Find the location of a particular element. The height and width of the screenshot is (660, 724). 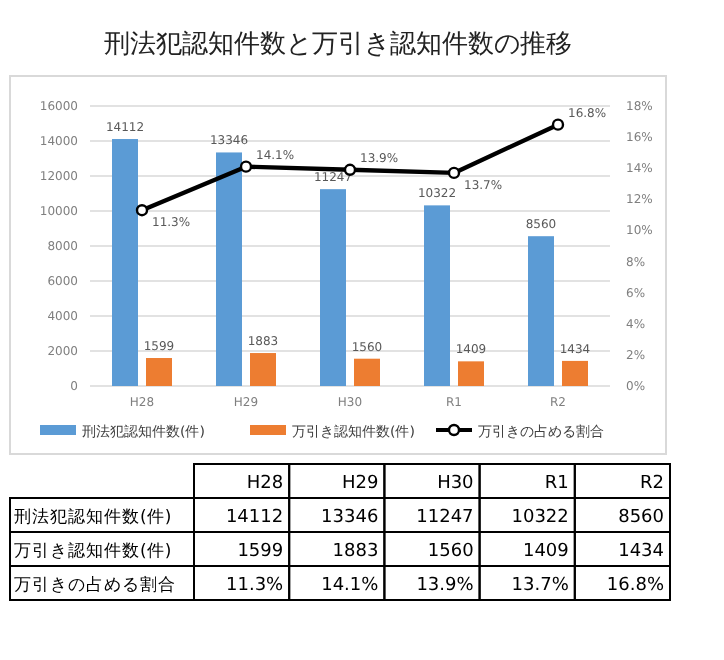

text: 1434 is located at coordinates (641, 552).